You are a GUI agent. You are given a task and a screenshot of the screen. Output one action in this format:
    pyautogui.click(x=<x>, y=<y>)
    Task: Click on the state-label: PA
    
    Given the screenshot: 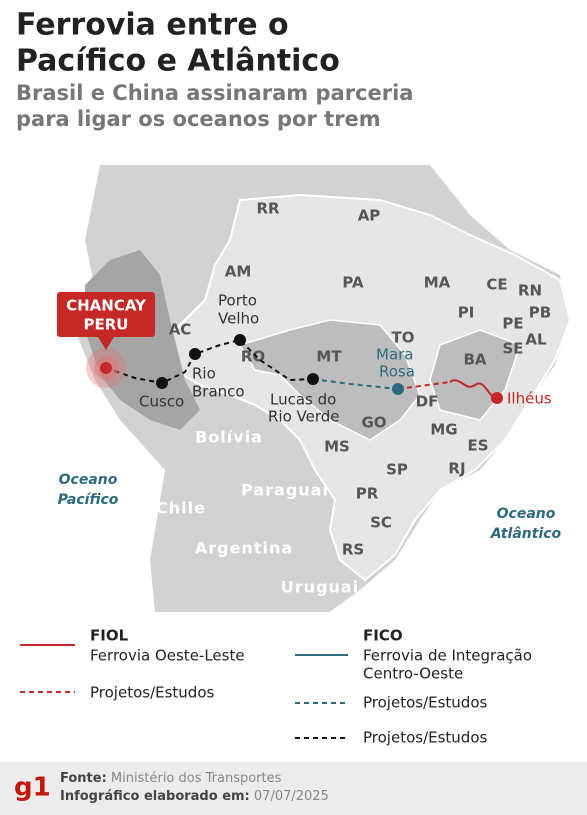 What is the action you would take?
    pyautogui.click(x=353, y=283)
    